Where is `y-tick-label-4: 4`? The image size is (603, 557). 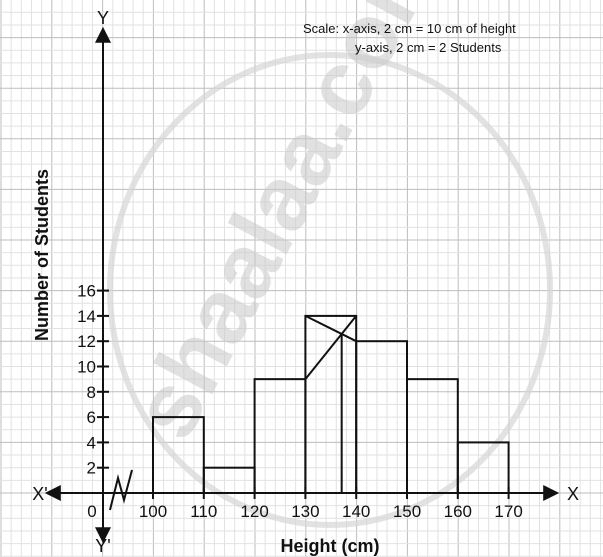 y-tick-label-4: 4 is located at coordinates (91, 442).